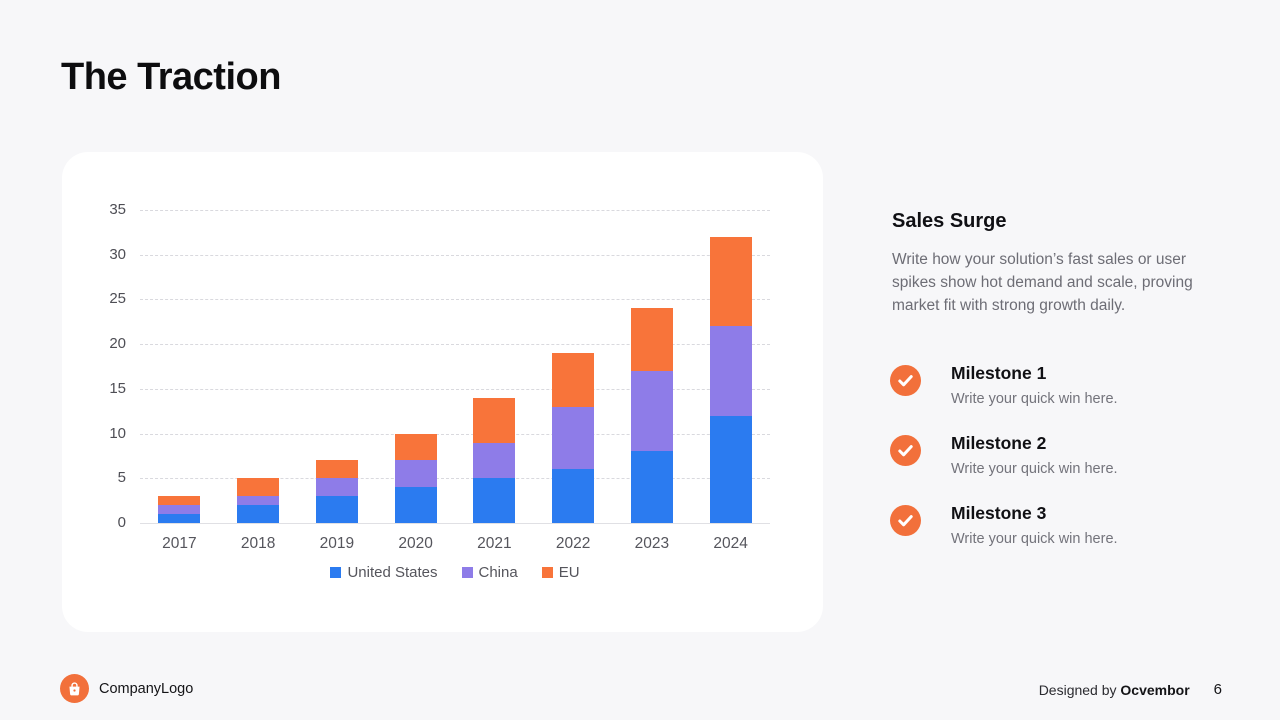 Image resolution: width=1280 pixels, height=720 pixels. Describe the element at coordinates (651, 411) in the screenshot. I see `bar-segment-china-2023` at that location.